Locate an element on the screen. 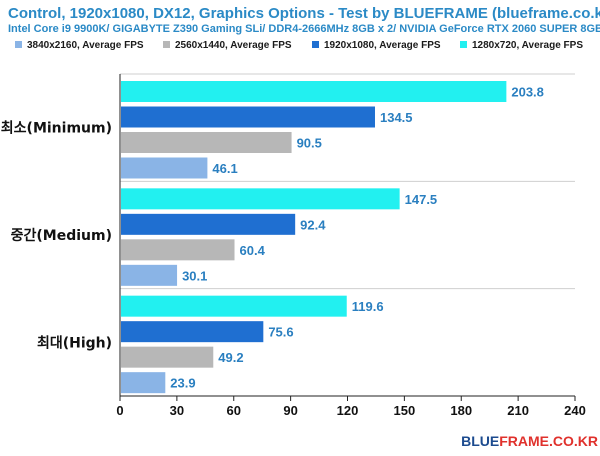  data-label-0-2: 134.5 is located at coordinates (396, 117).